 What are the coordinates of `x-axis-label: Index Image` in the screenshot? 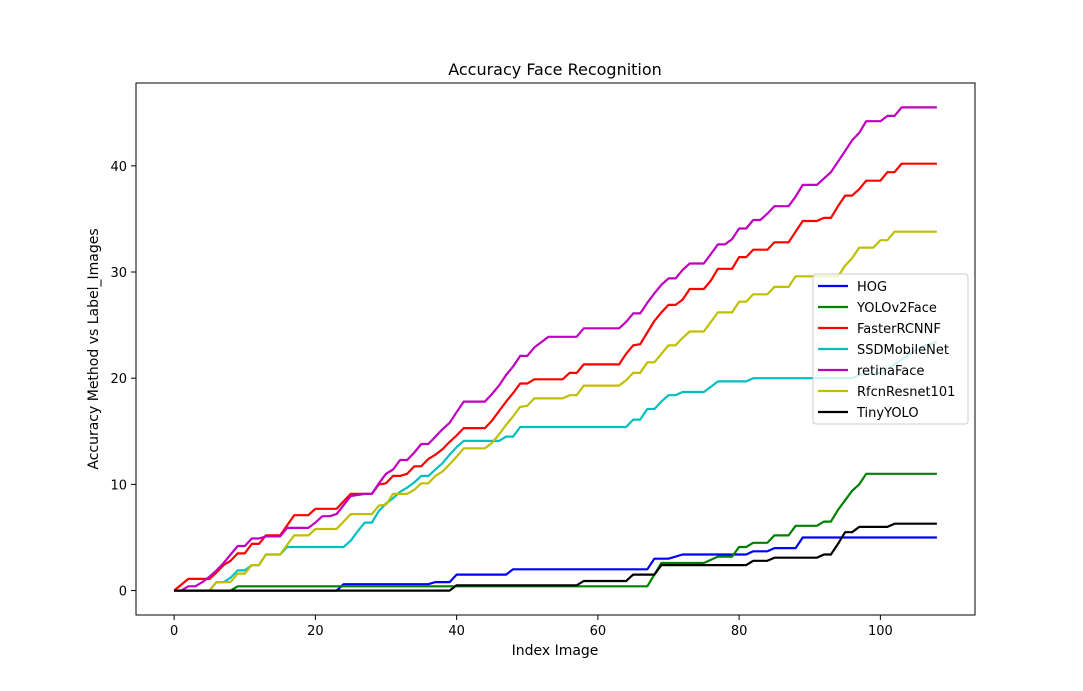 It's located at (555, 651).